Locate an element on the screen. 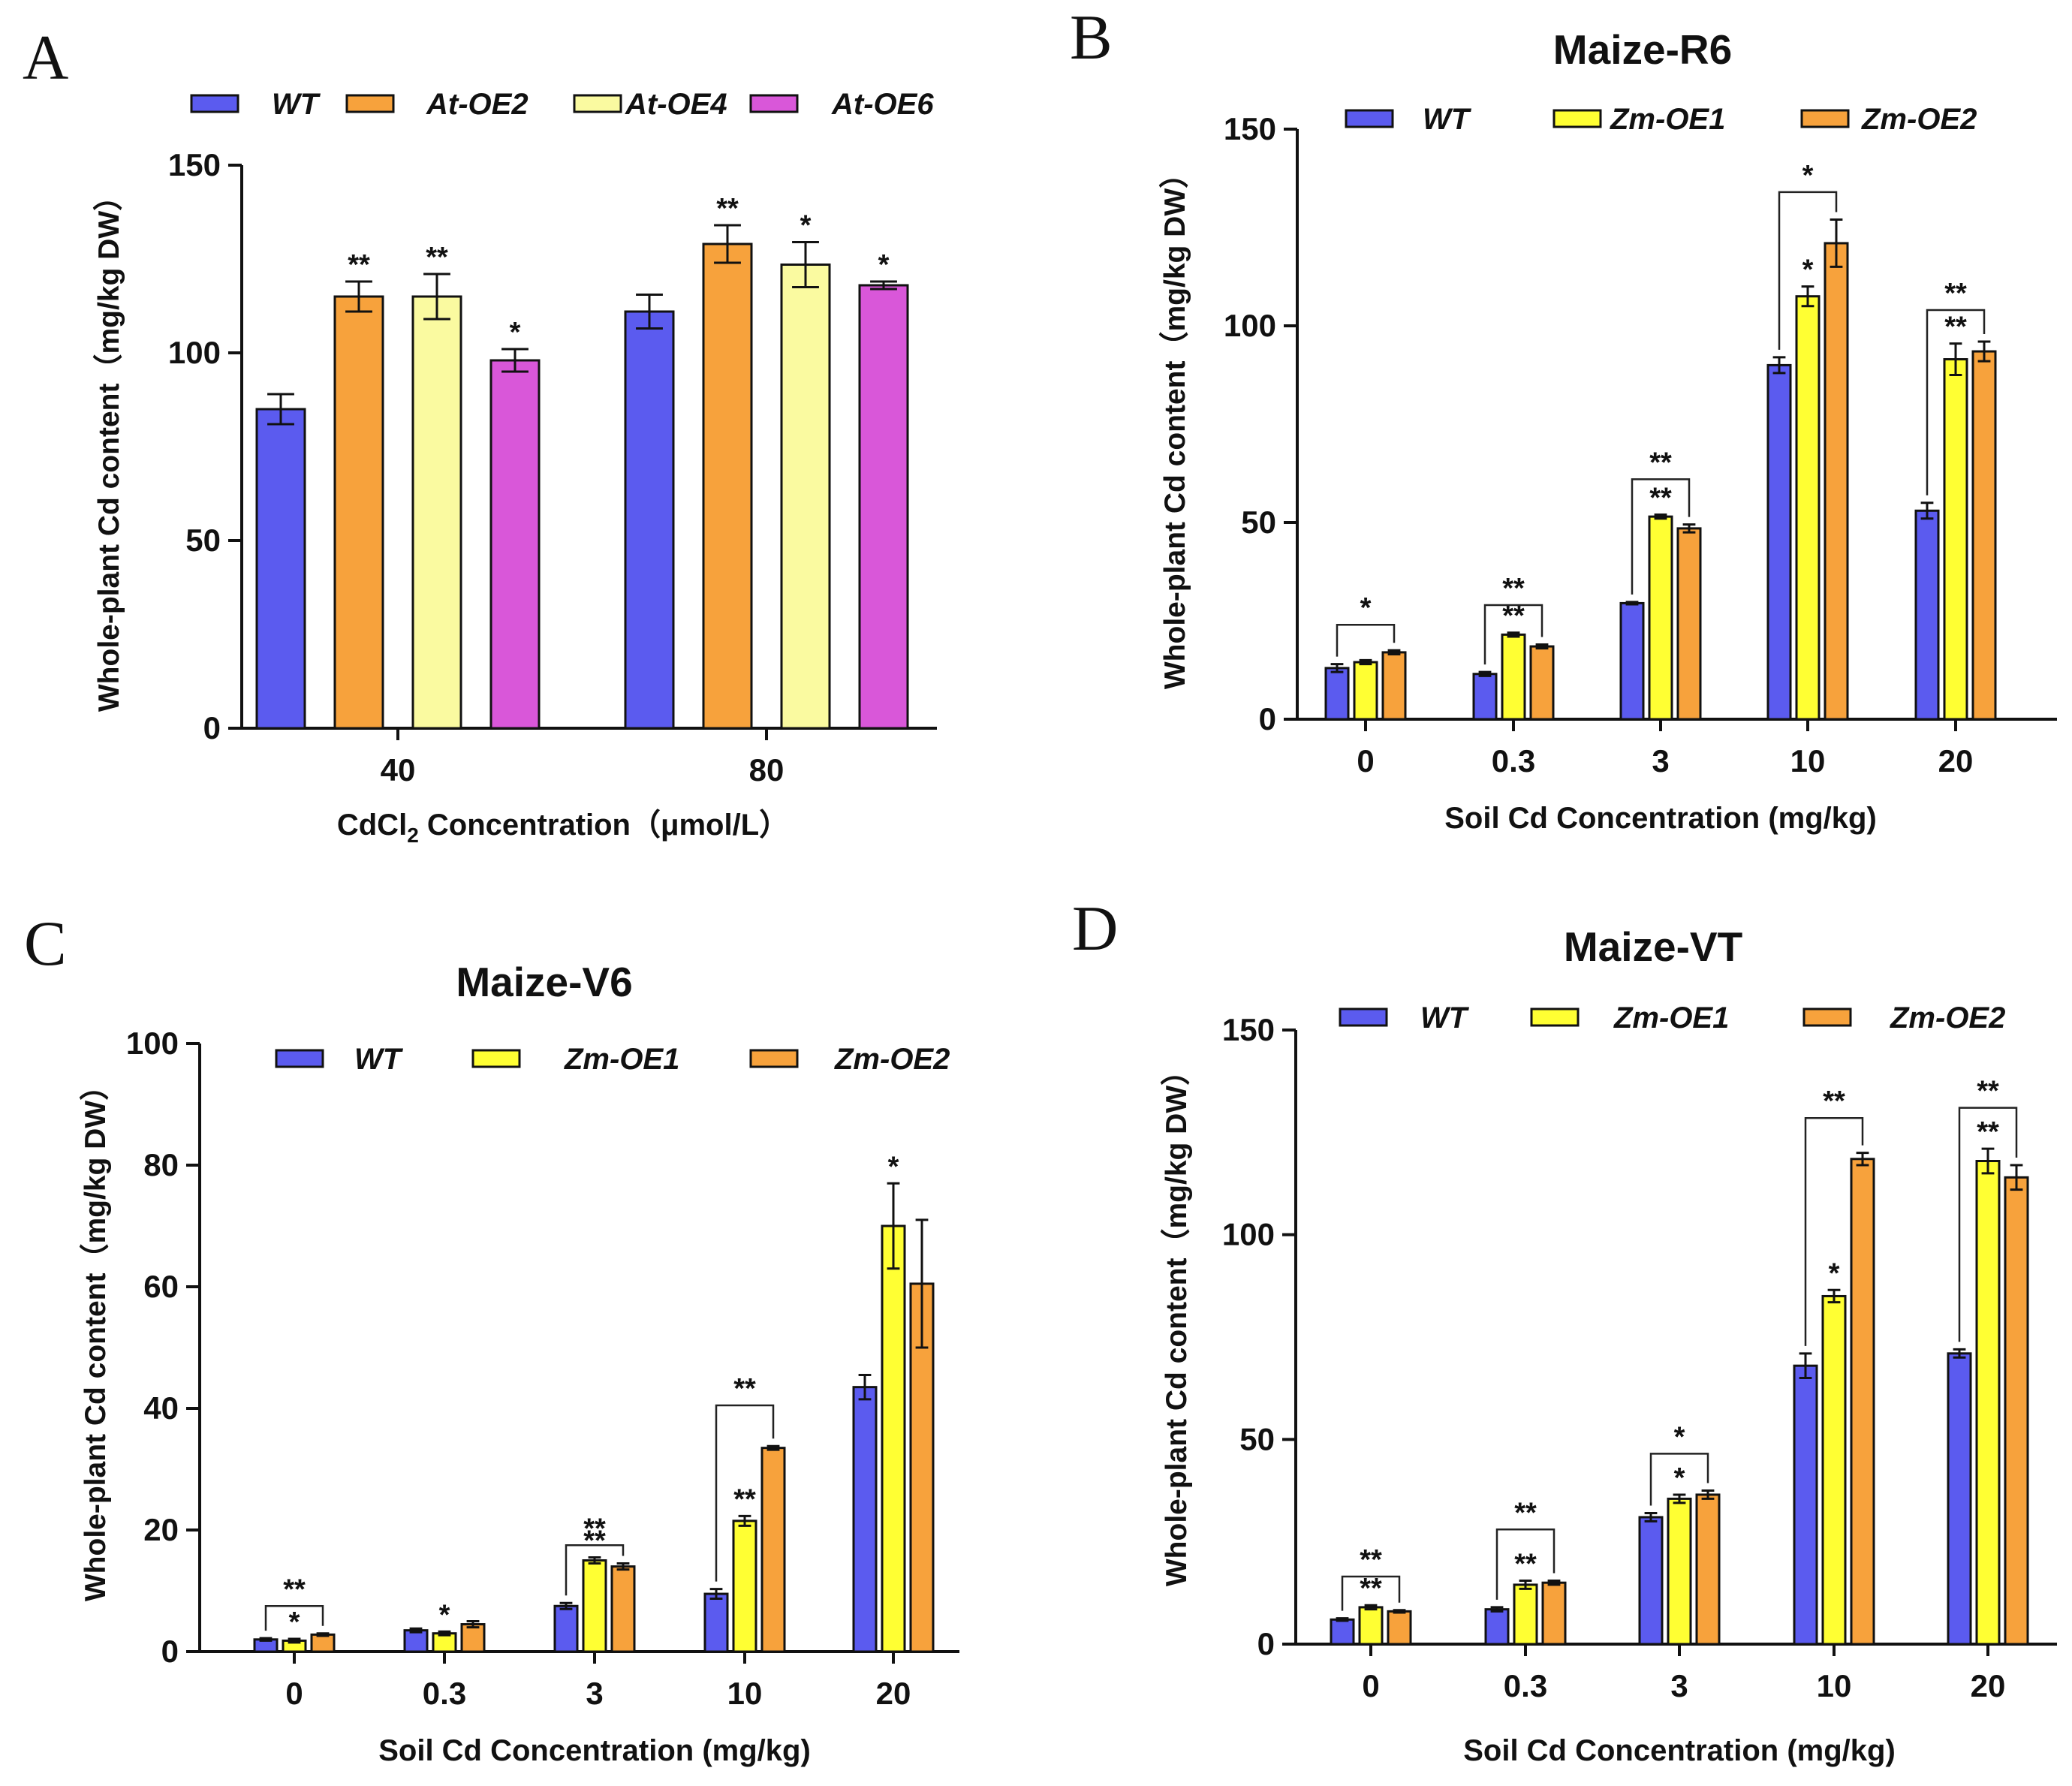 The width and height of the screenshot is (2072, 1786). x-tick-label: 0.3 is located at coordinates (1513, 761).